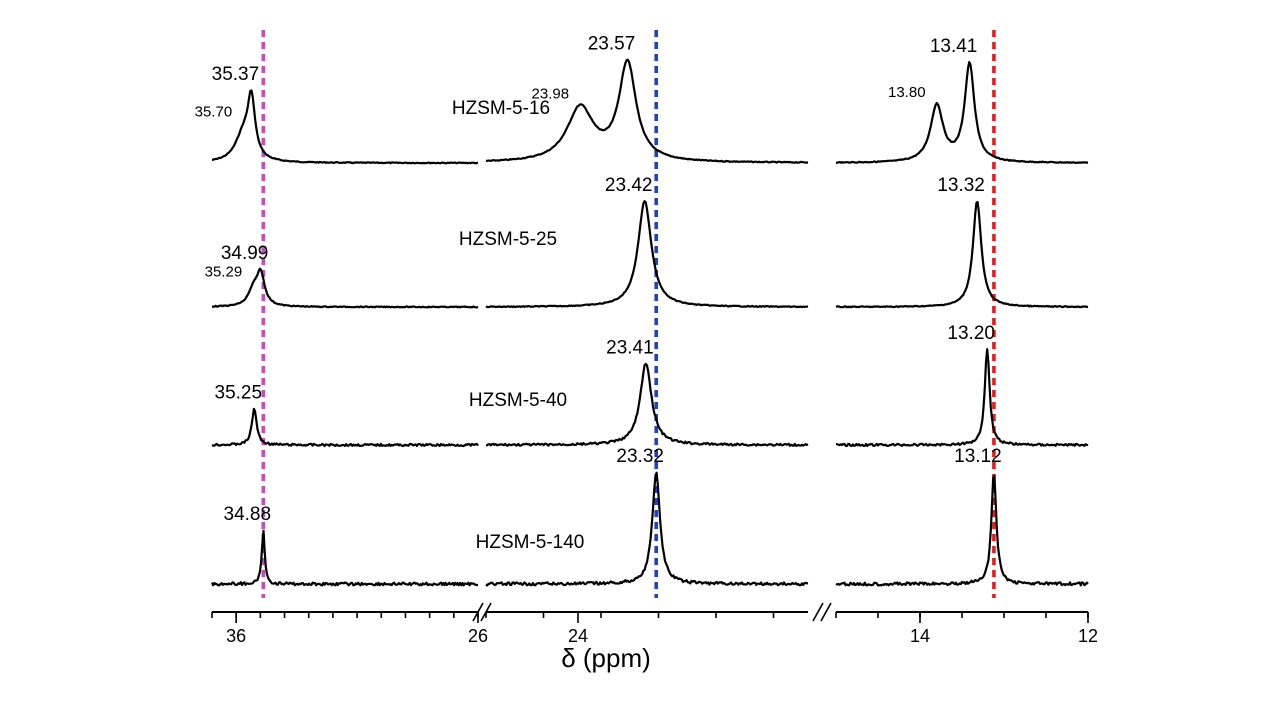 This screenshot has width=1283, height=709. Describe the element at coordinates (236, 636) in the screenshot. I see `tick-label: 36` at that location.